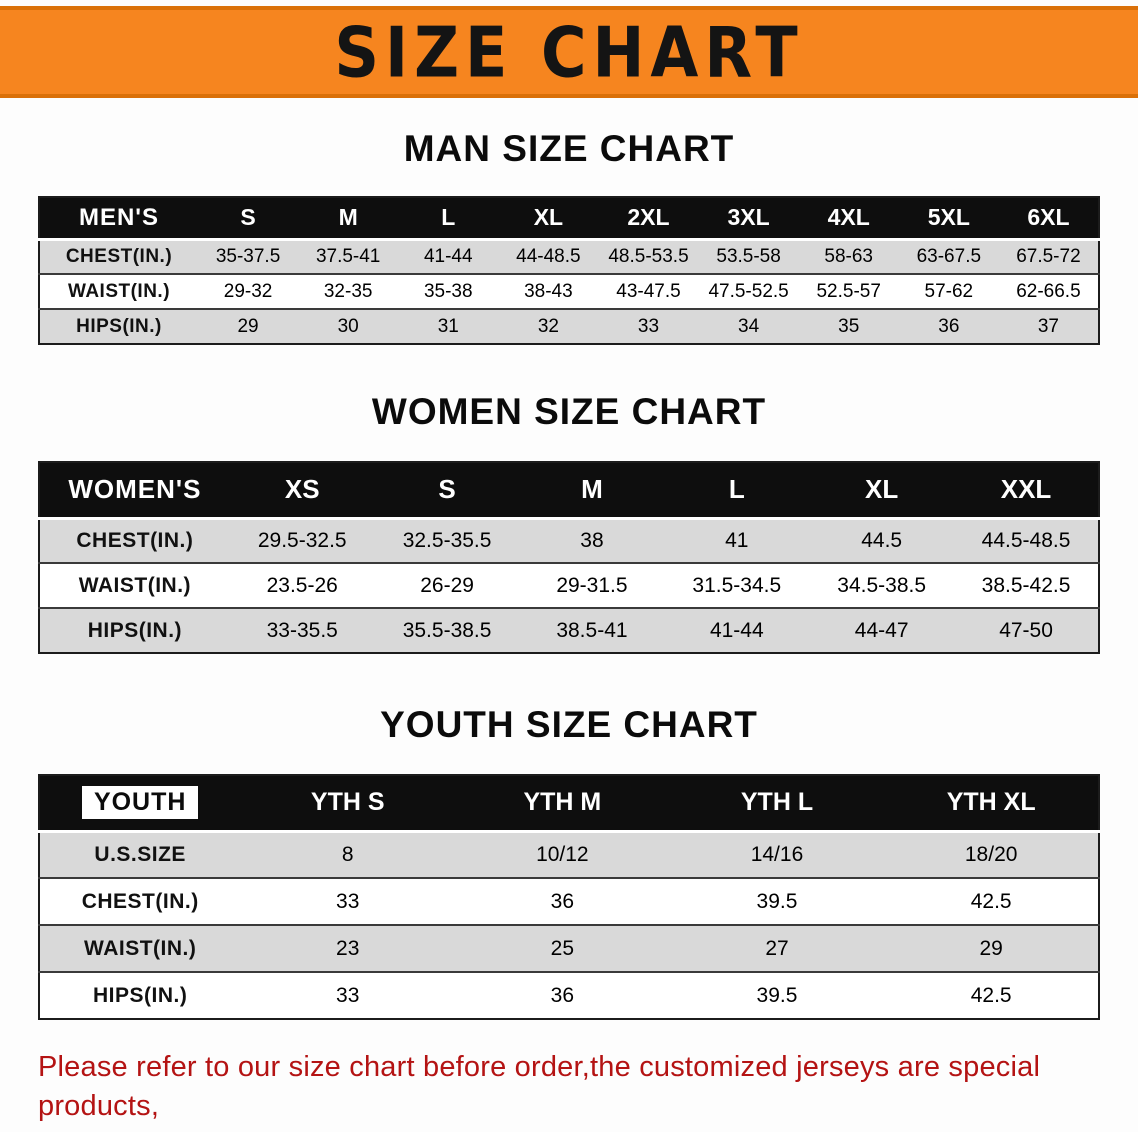 This screenshot has width=1138, height=1132. What do you see at coordinates (1026, 540) in the screenshot?
I see `size-value-cell: 44.5-48.5` at bounding box center [1026, 540].